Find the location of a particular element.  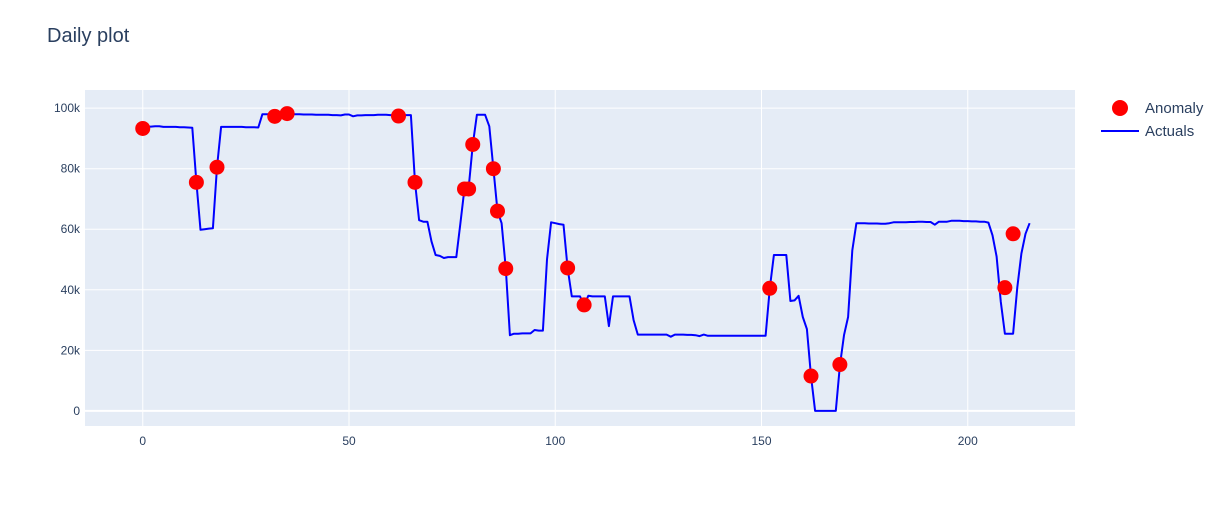

x-tick-label: 150 is located at coordinates (761, 441).